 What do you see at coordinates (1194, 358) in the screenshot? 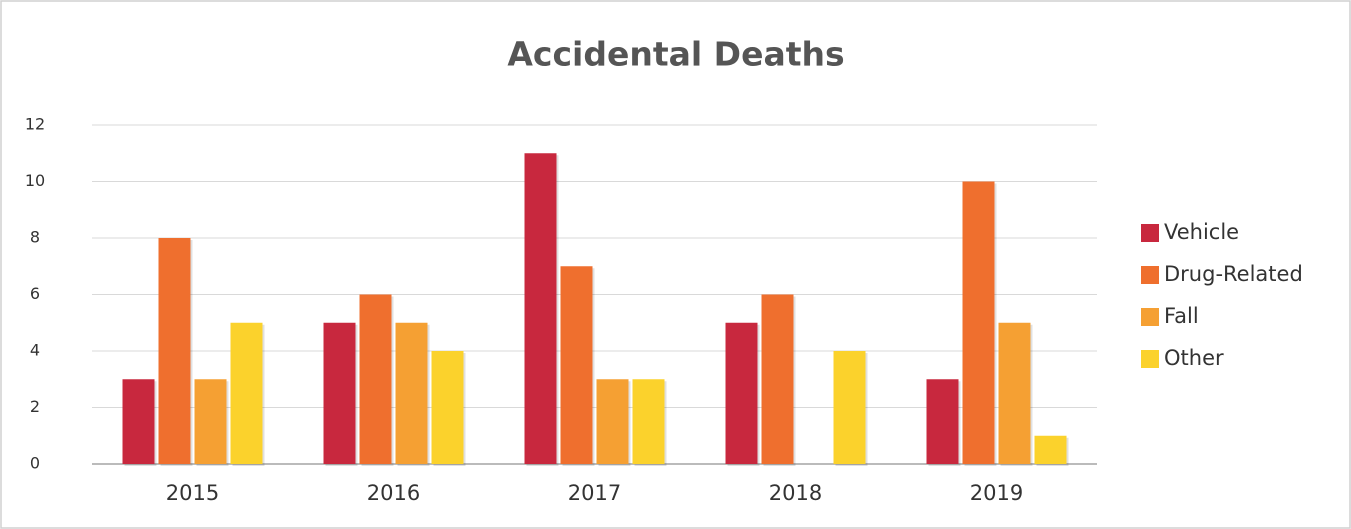
I see `legend-label: Other` at bounding box center [1194, 358].